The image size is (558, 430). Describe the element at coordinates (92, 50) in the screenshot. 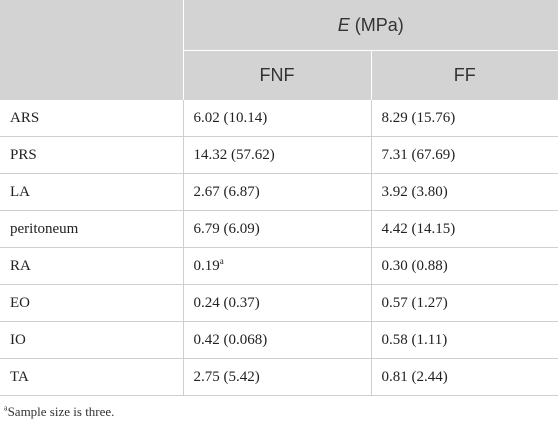

I see `header-blank-cell` at that location.